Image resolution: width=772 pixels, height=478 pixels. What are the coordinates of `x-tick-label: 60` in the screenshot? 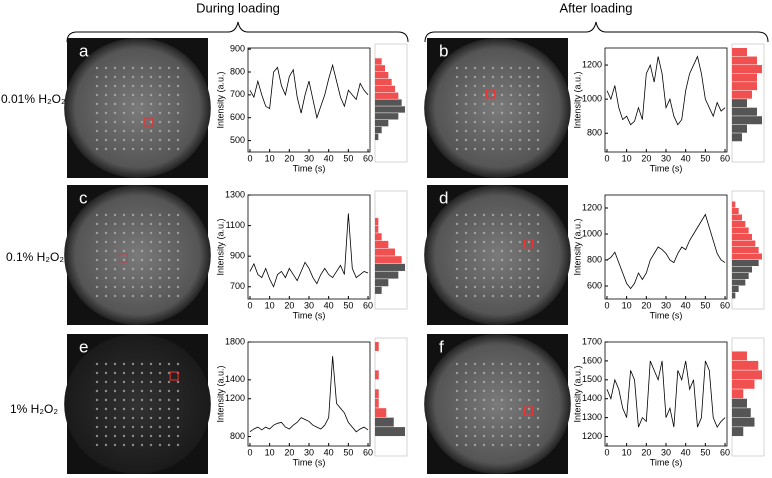 It's located at (368, 452).